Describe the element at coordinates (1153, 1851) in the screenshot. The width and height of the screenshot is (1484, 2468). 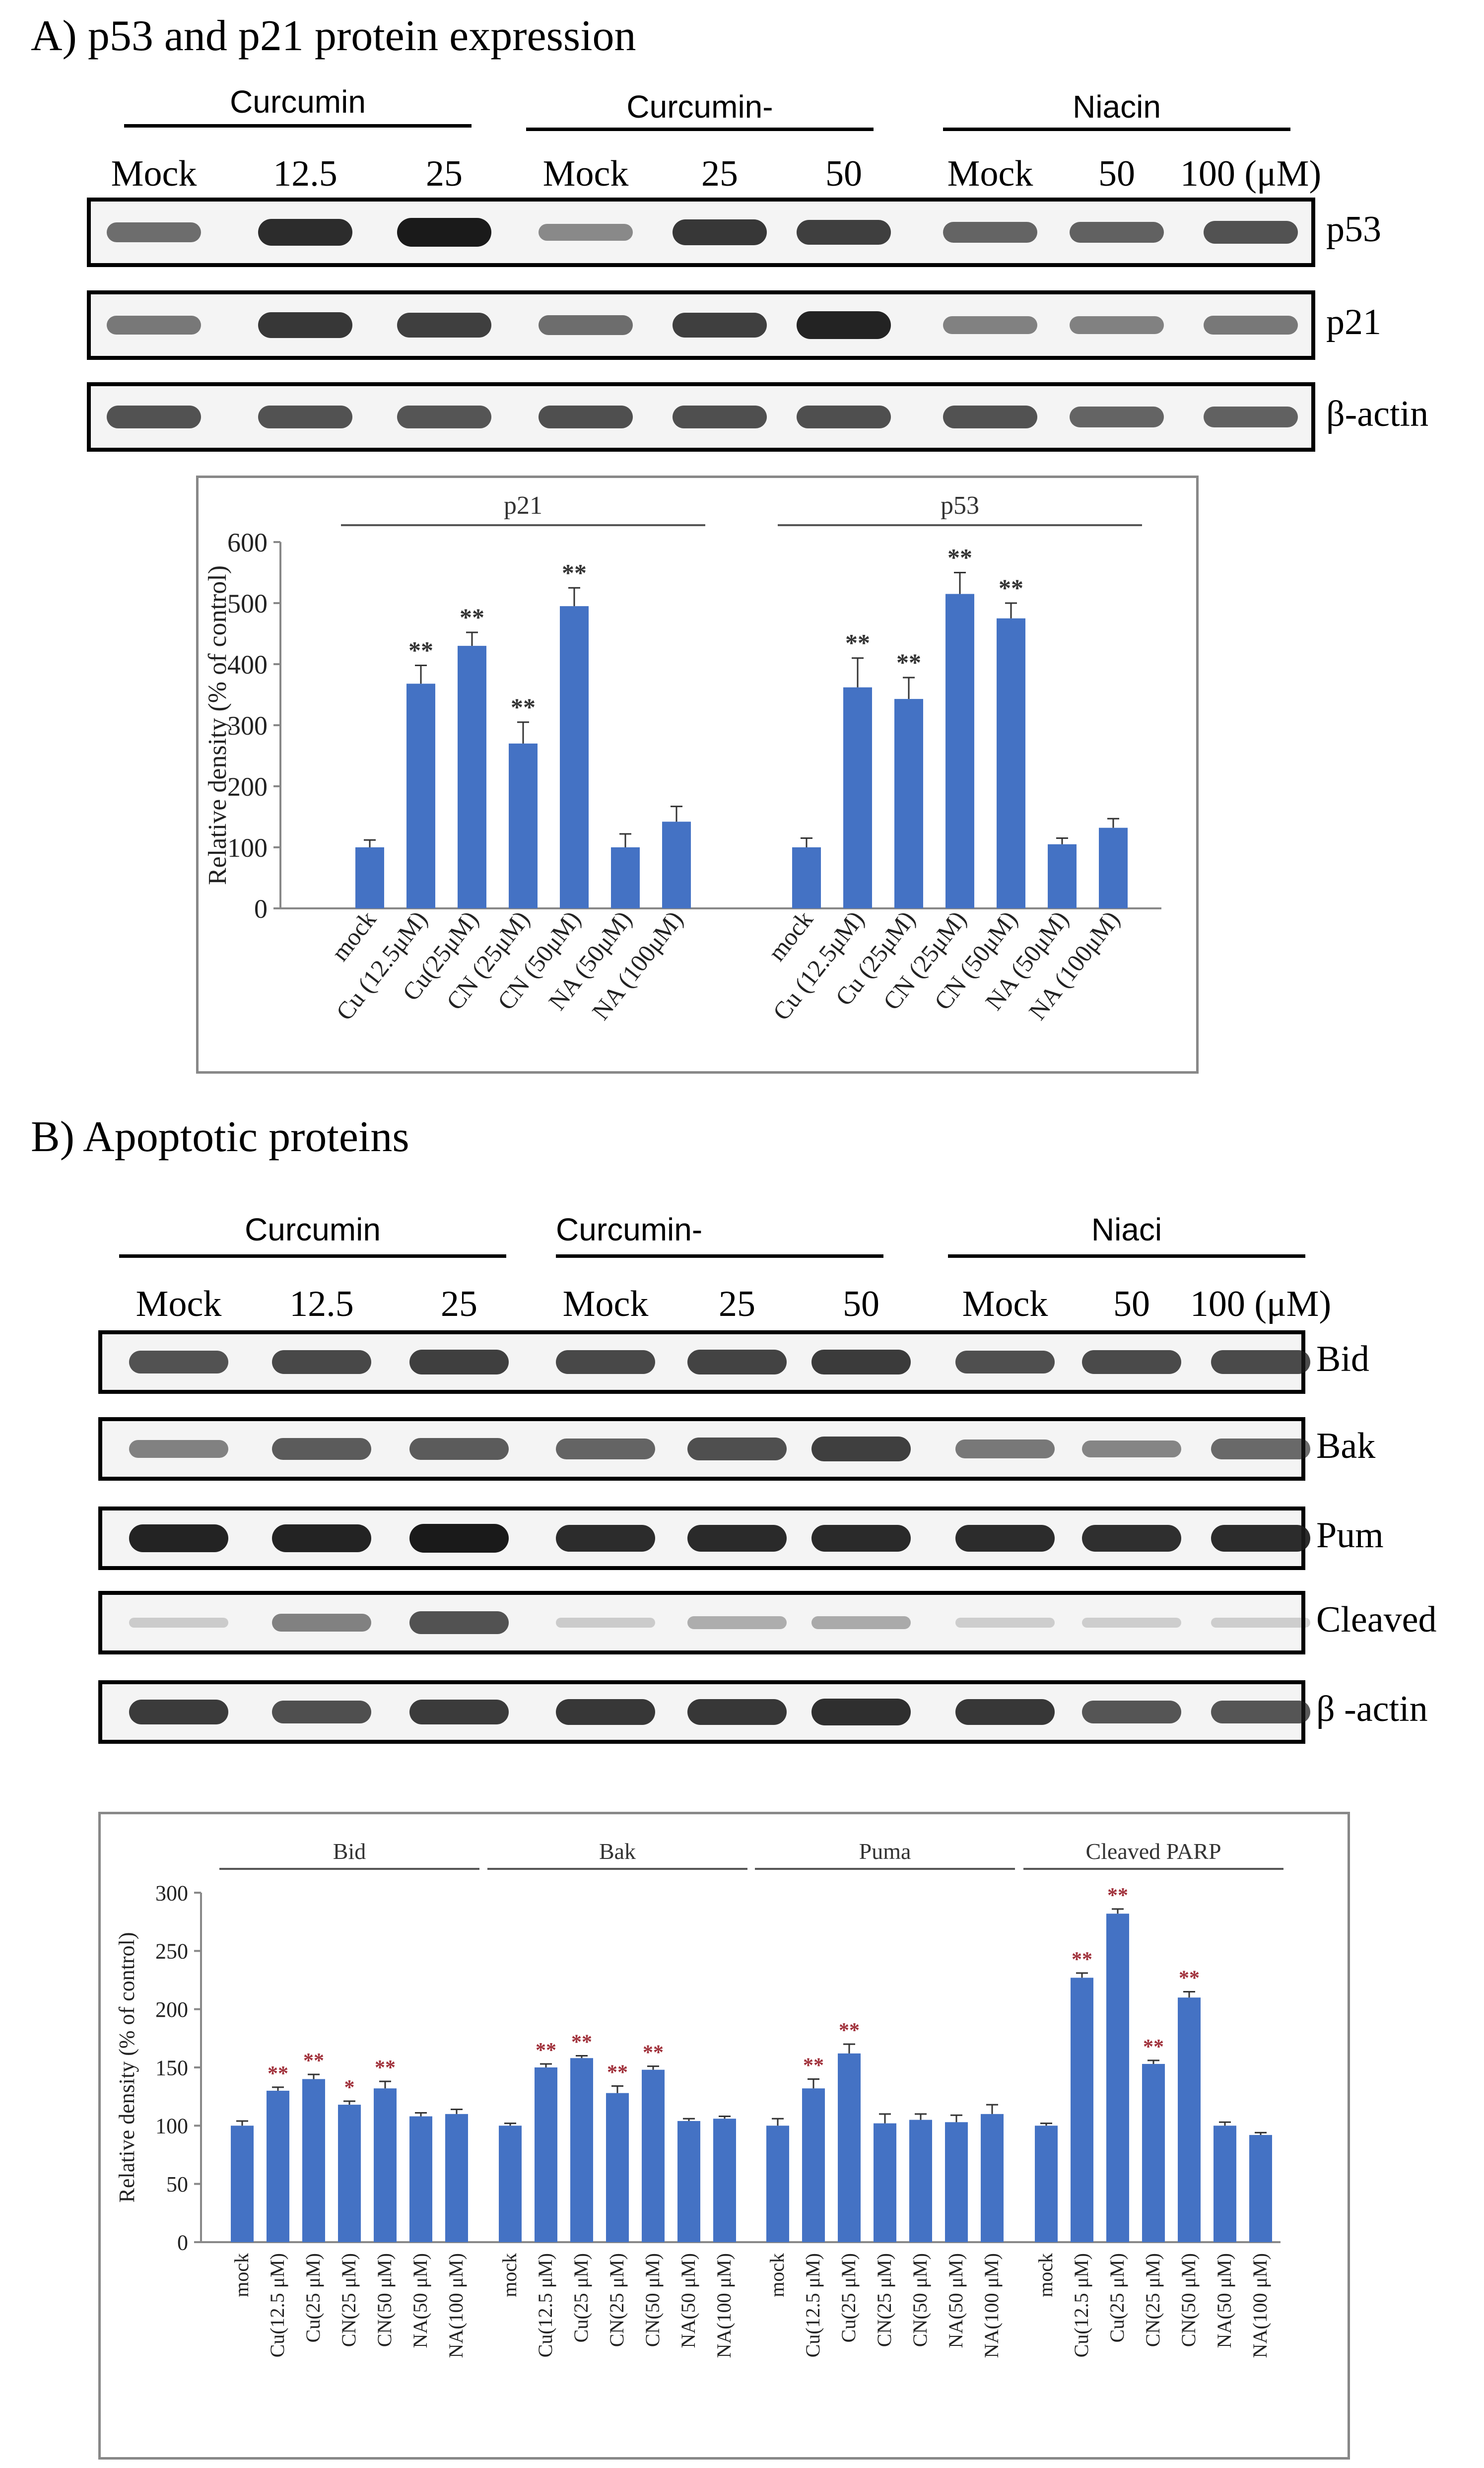
I see `group-header: Cleaved PARP` at that location.